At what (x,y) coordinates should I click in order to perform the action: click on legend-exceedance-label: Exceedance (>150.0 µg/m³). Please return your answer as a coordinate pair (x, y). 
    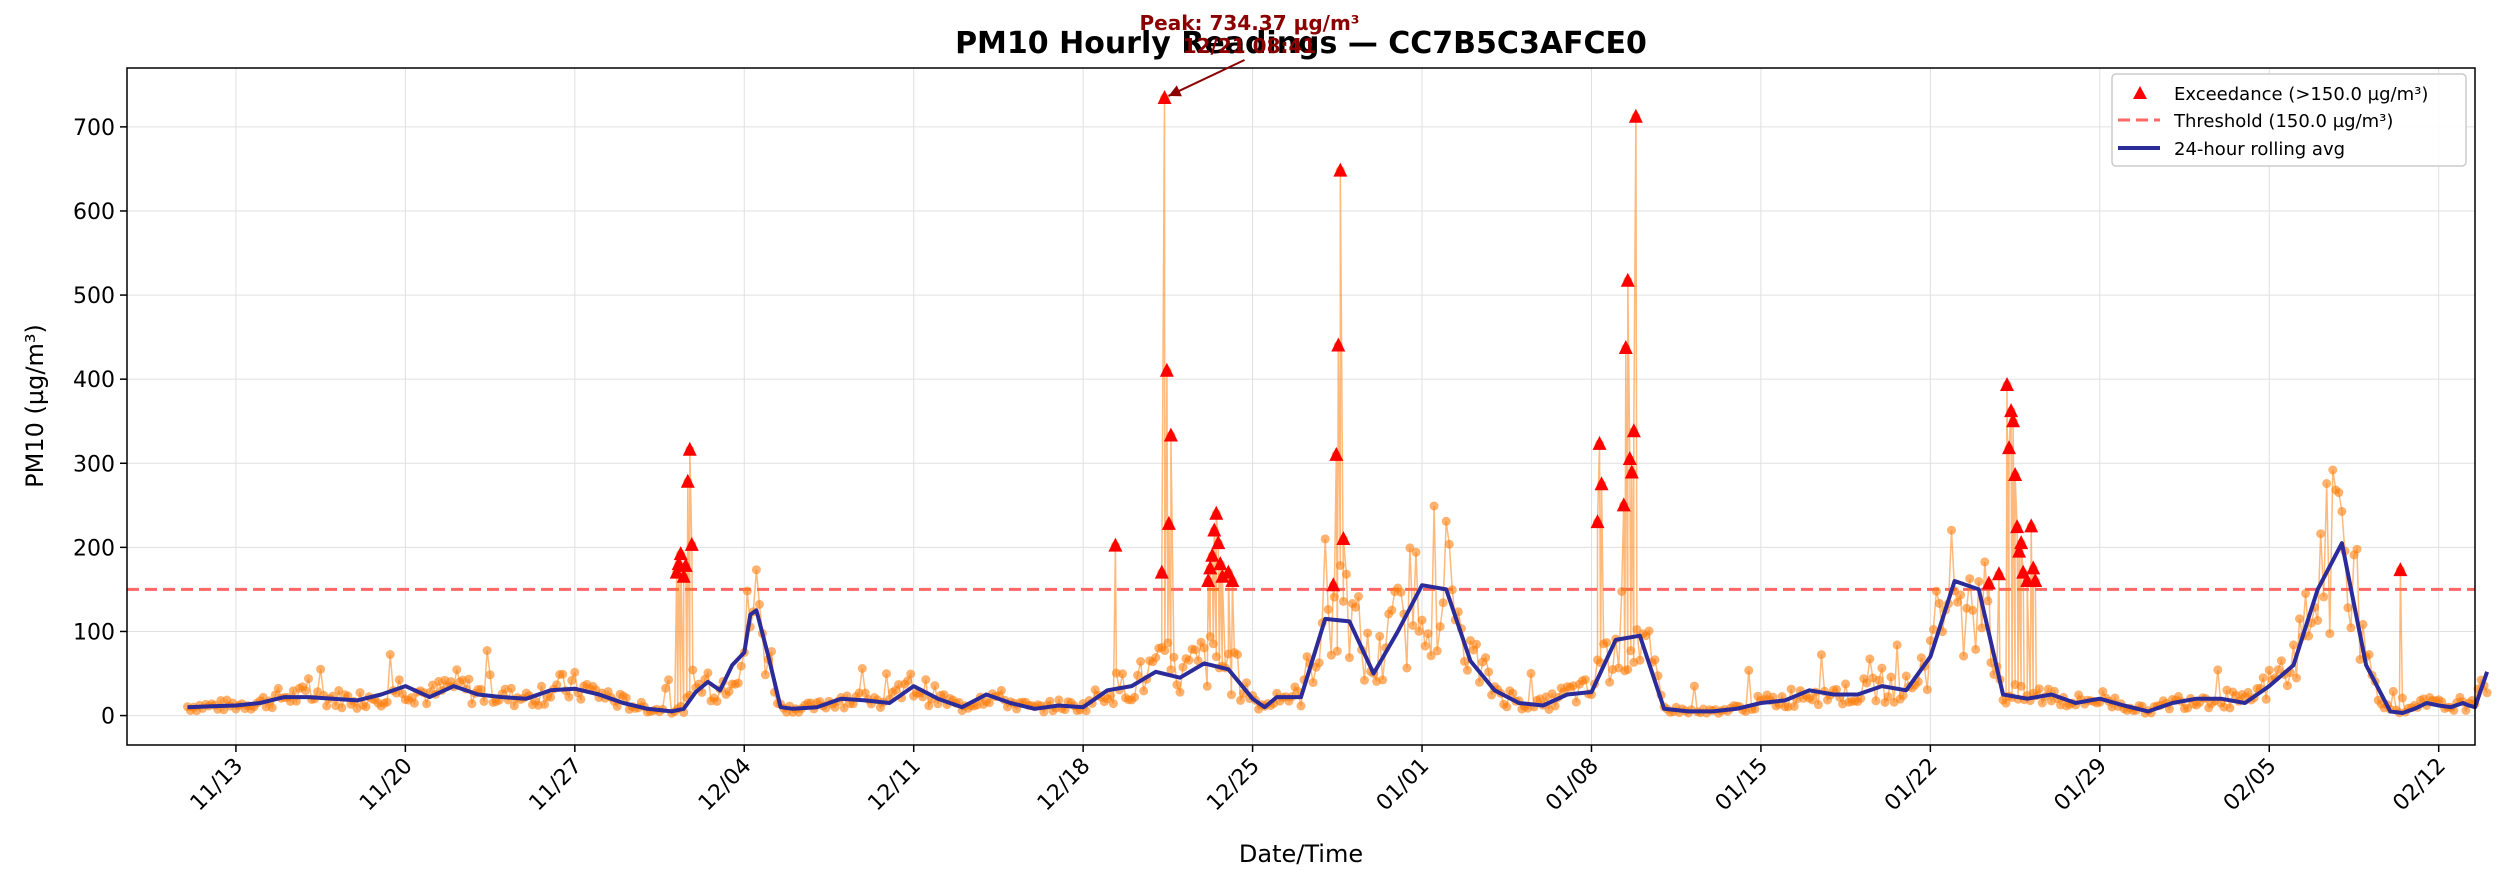
    Looking at the image, I should click on (2301, 94).